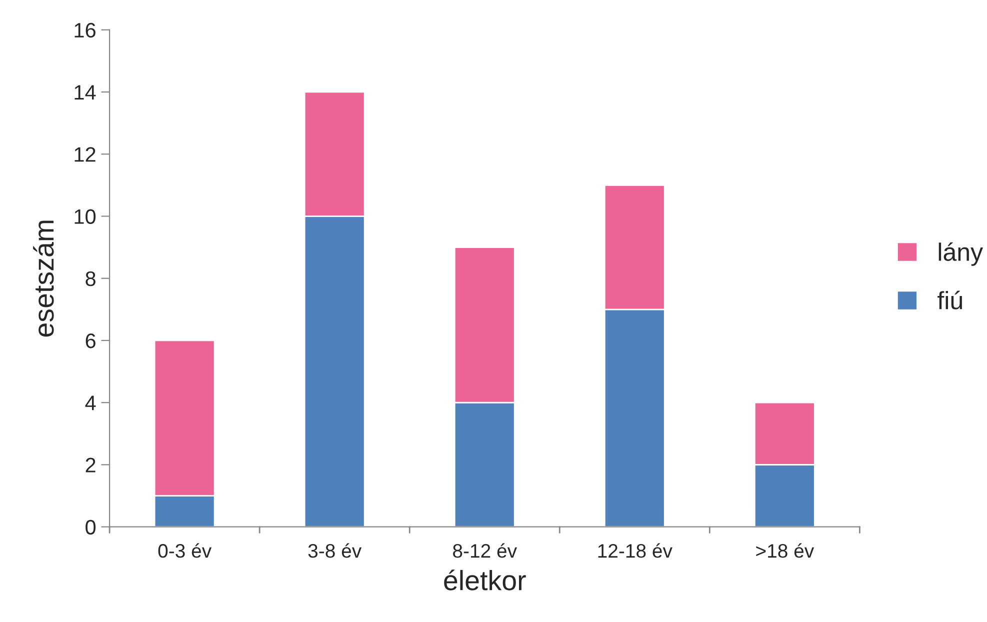 The height and width of the screenshot is (622, 987). Describe the element at coordinates (91, 465) in the screenshot. I see `y-tick-label: 2` at that location.